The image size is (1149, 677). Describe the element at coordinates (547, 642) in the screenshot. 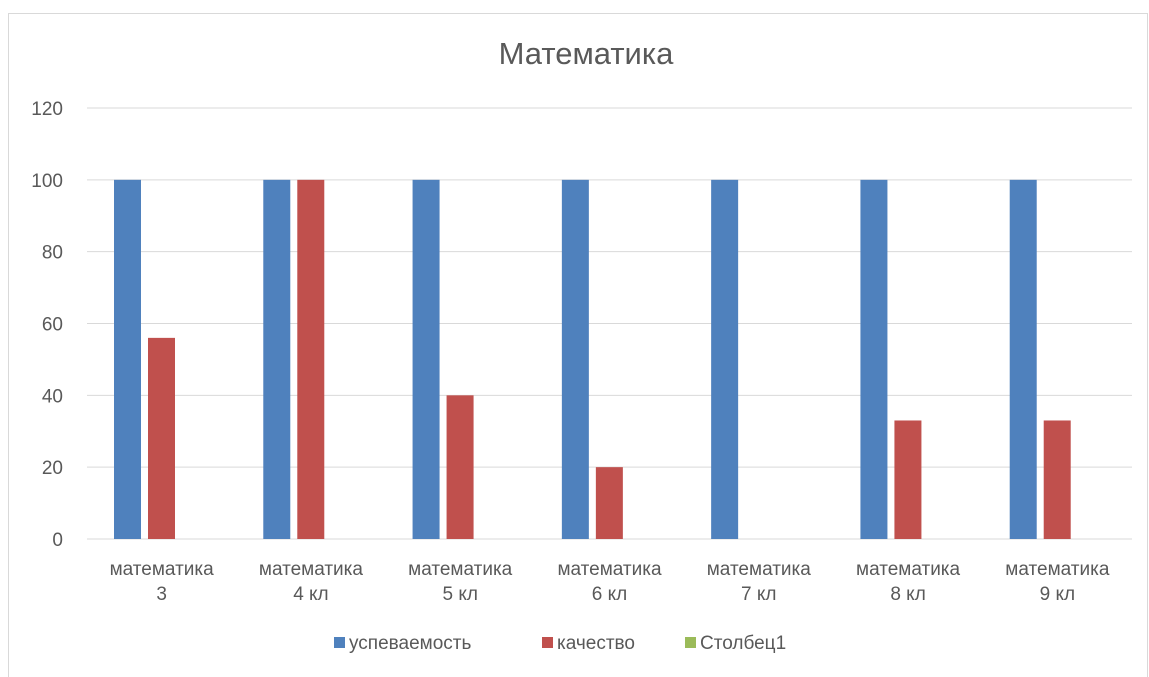

I see `legend-swatch-качество` at that location.